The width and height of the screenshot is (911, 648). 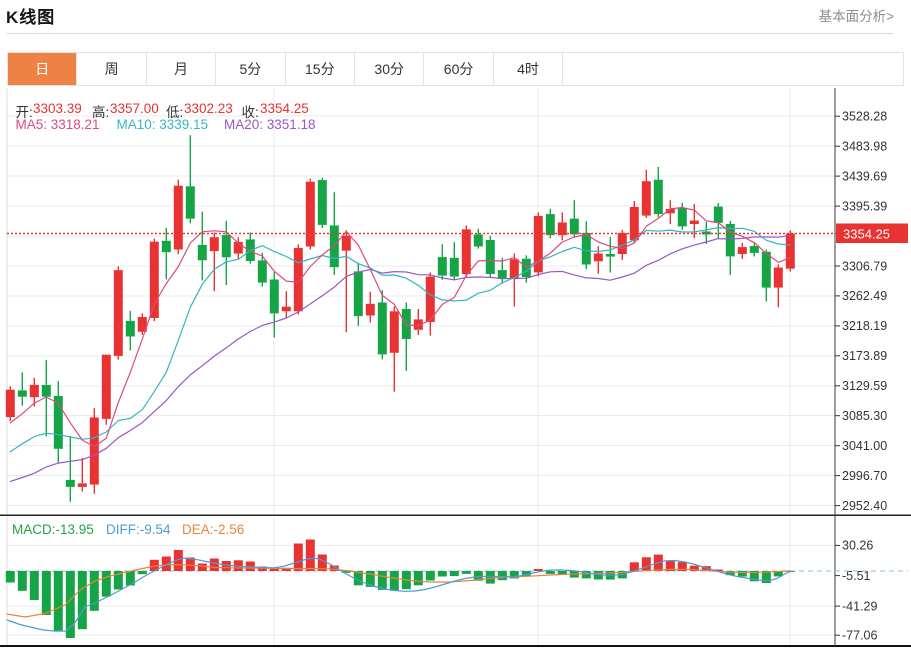 I want to click on svg-text: 2952.40, so click(x=864, y=506).